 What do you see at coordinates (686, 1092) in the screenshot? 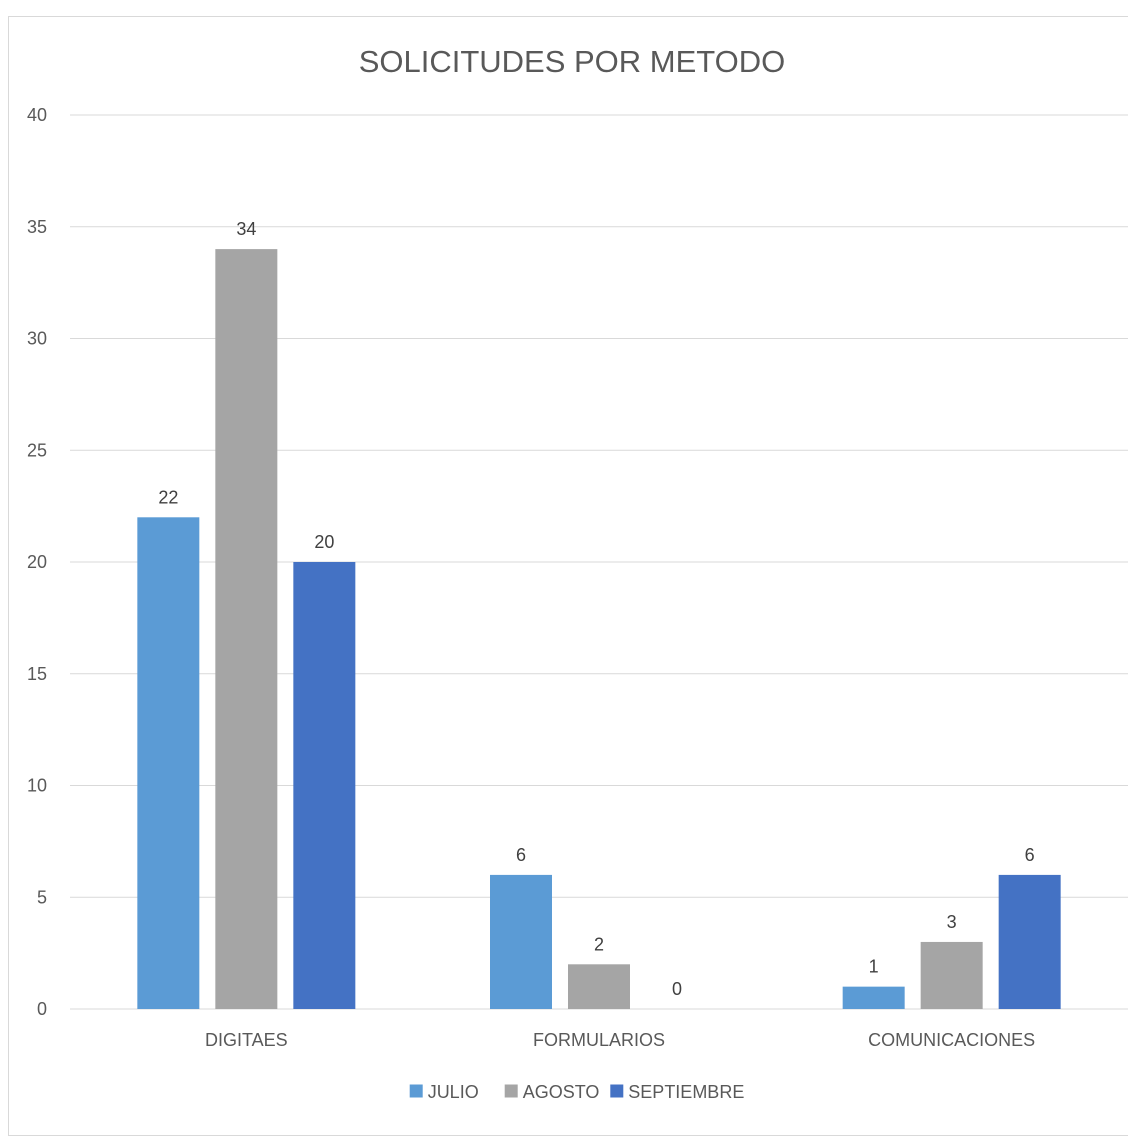
I see `legend-label: SEPTIEMBRE` at bounding box center [686, 1092].